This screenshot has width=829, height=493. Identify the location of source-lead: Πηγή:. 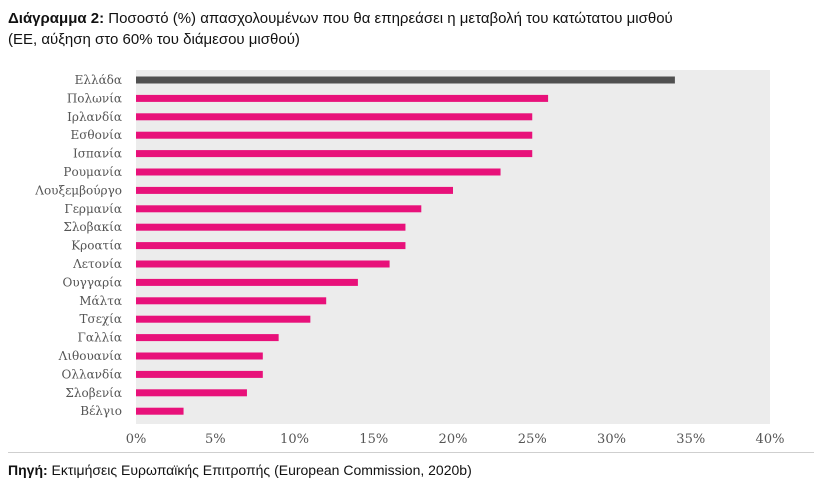
(28, 470).